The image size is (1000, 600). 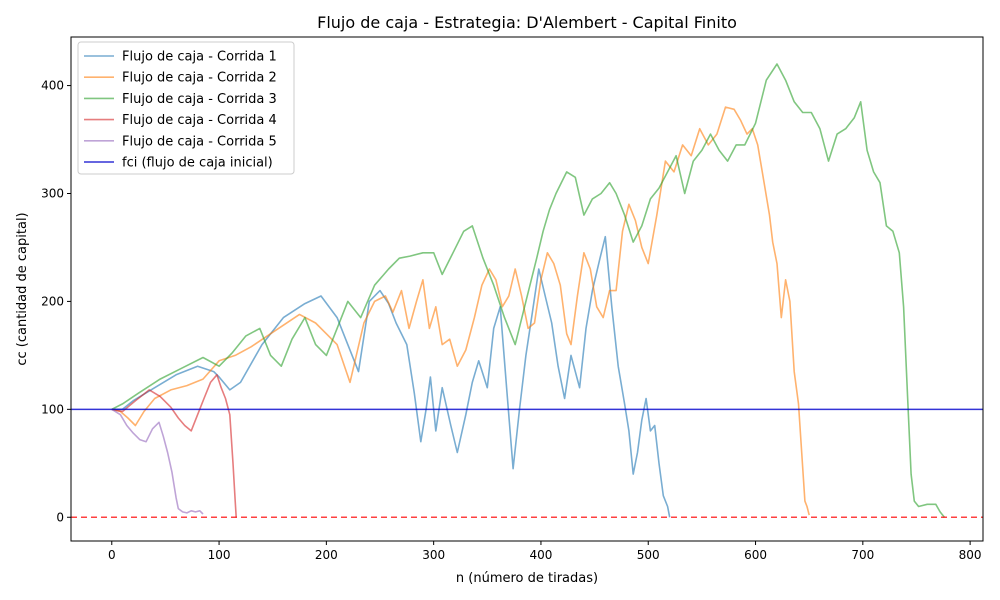 What do you see at coordinates (52, 193) in the screenshot?
I see `y-tick-label: 300` at bounding box center [52, 193].